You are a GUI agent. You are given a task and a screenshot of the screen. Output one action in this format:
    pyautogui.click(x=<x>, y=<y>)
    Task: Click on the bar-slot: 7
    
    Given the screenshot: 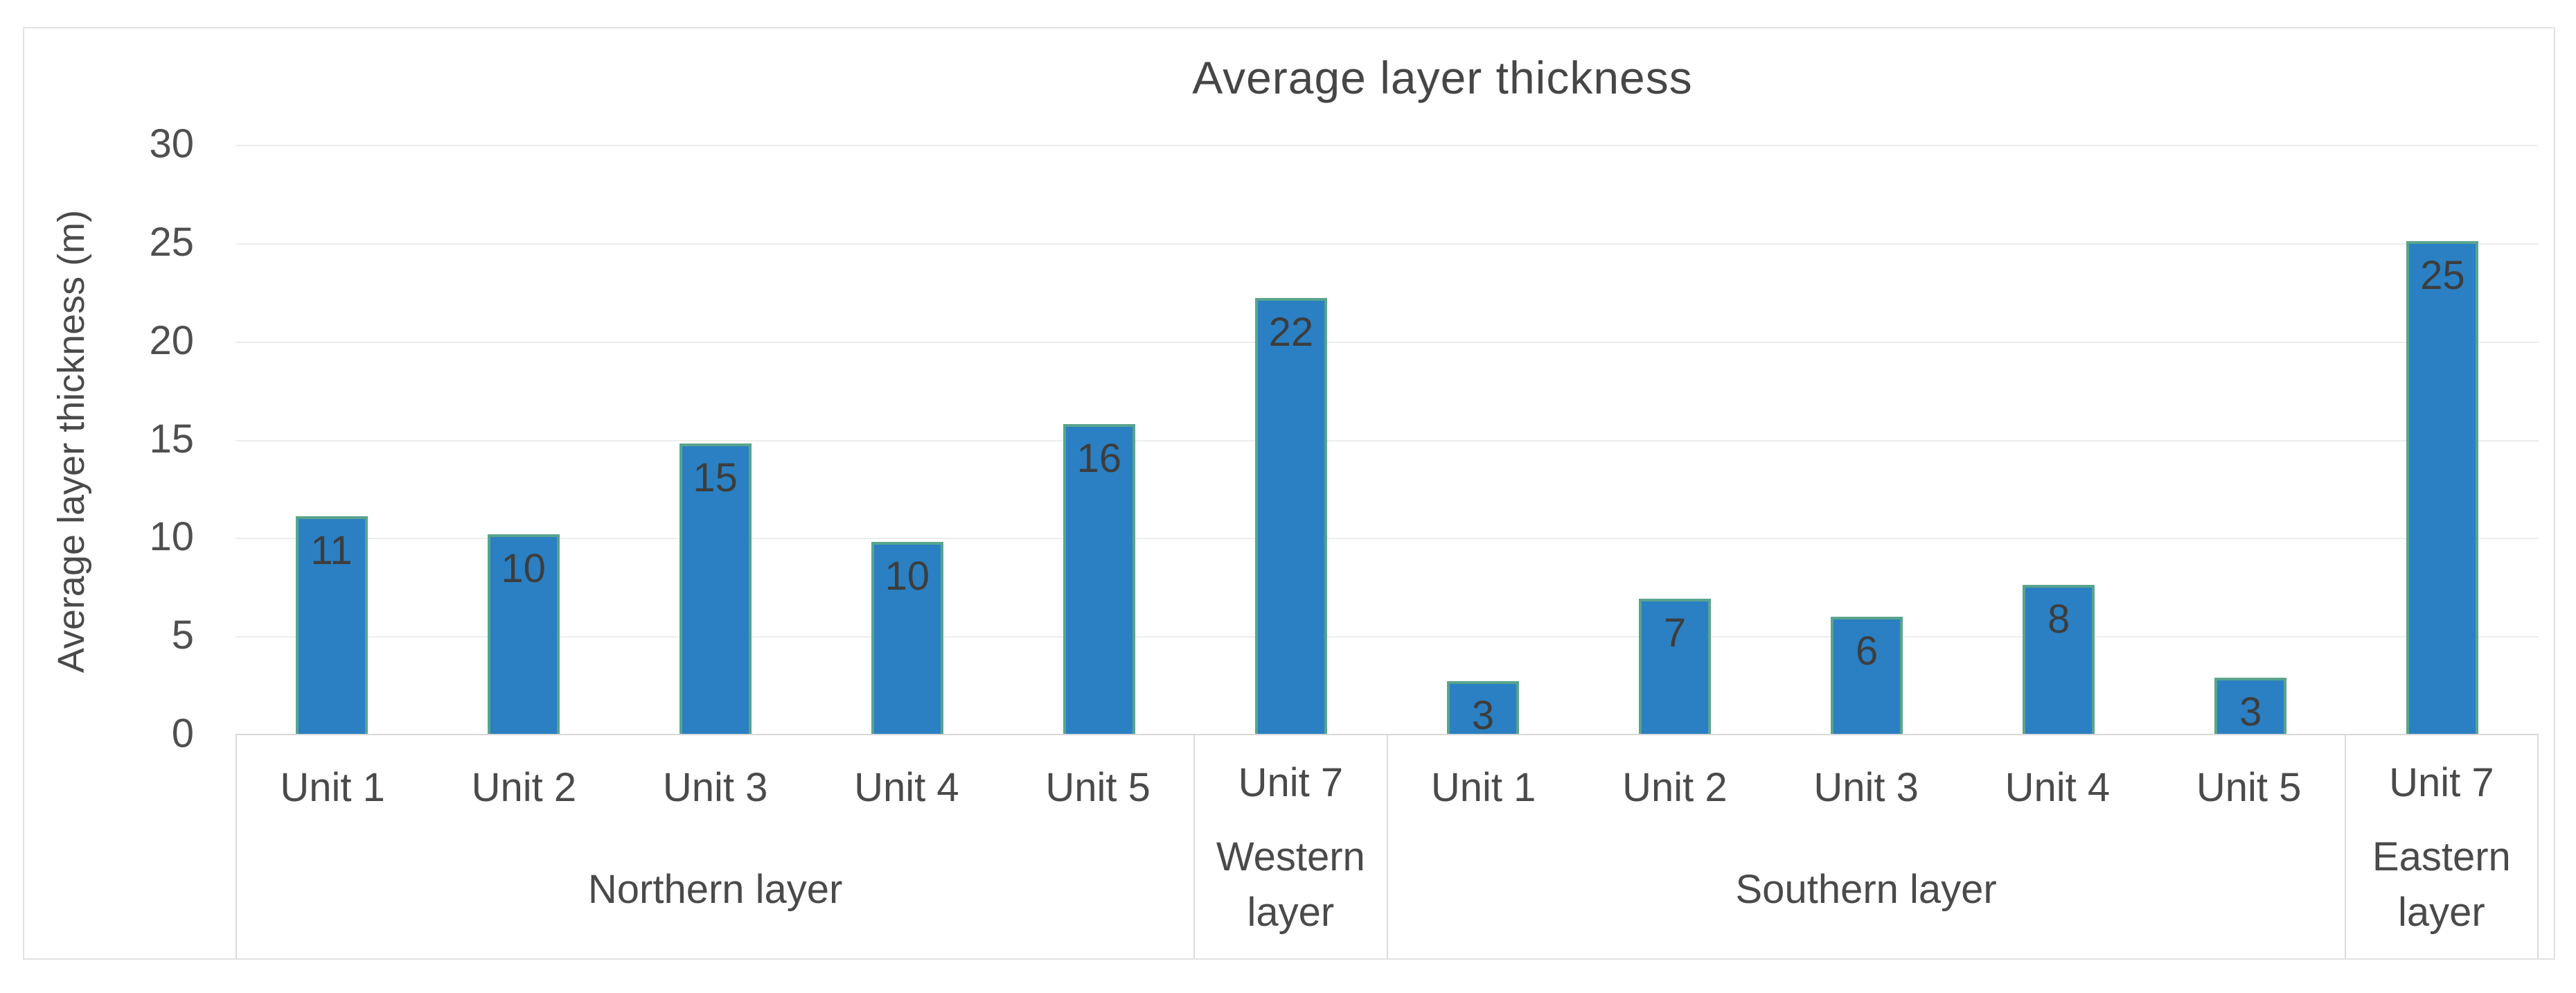 What is the action you would take?
    pyautogui.click(x=1675, y=440)
    